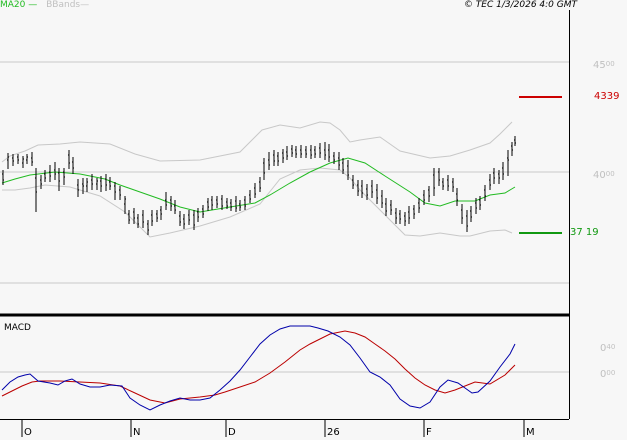 The image size is (627, 440). What do you see at coordinates (232, 432) in the screenshot?
I see `x-label-dec: D` at bounding box center [232, 432].